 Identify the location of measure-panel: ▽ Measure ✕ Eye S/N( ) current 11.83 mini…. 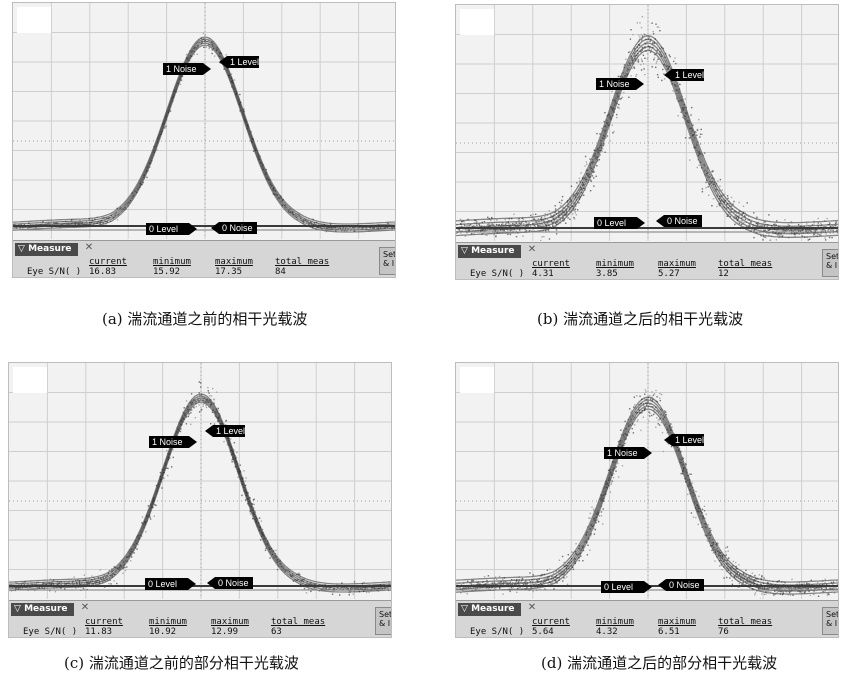
(200, 618).